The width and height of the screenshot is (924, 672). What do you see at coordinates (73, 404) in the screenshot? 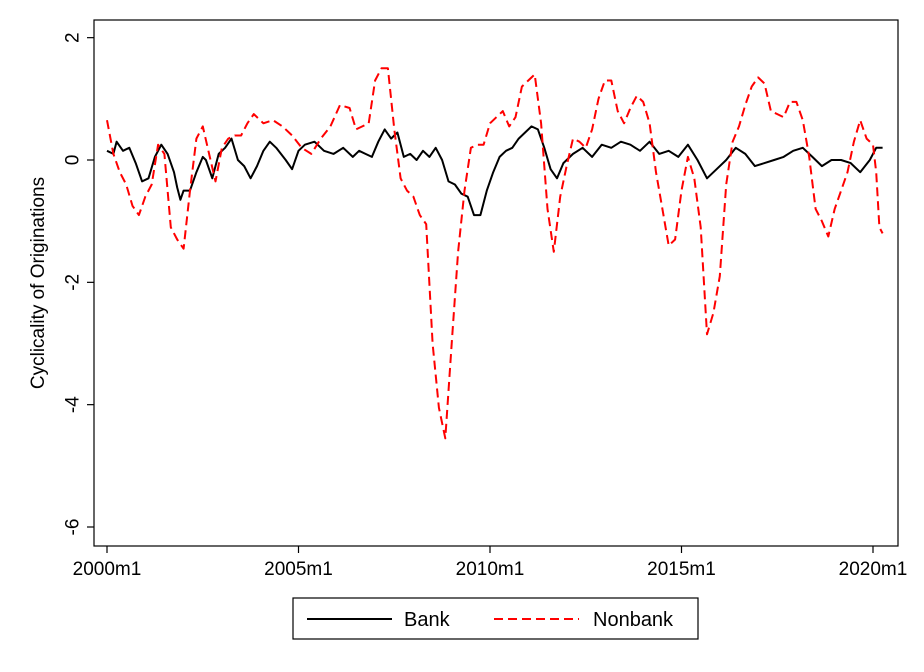
I see `y-tick-label: -4` at bounding box center [73, 404].